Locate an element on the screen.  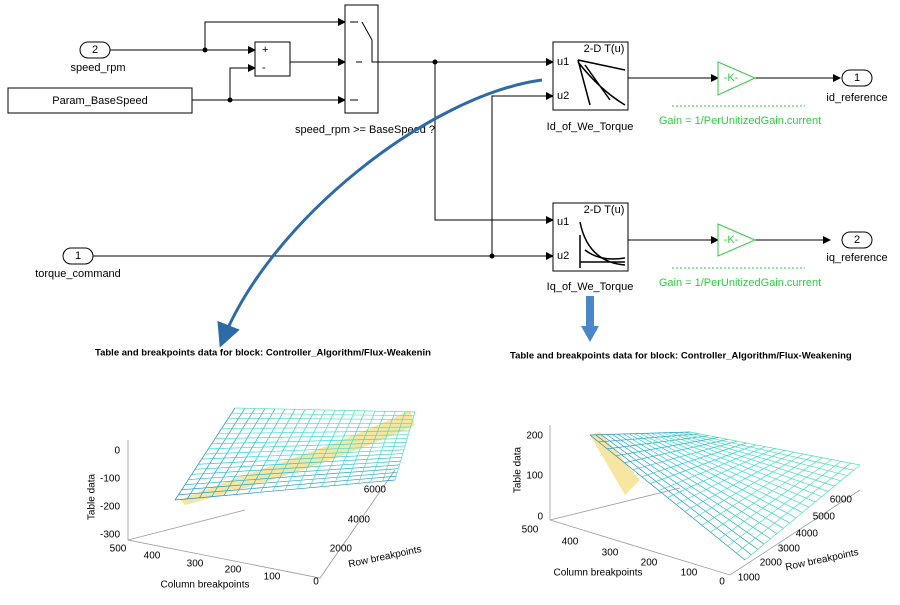
port-label: speed_rpm is located at coordinates (97, 68).